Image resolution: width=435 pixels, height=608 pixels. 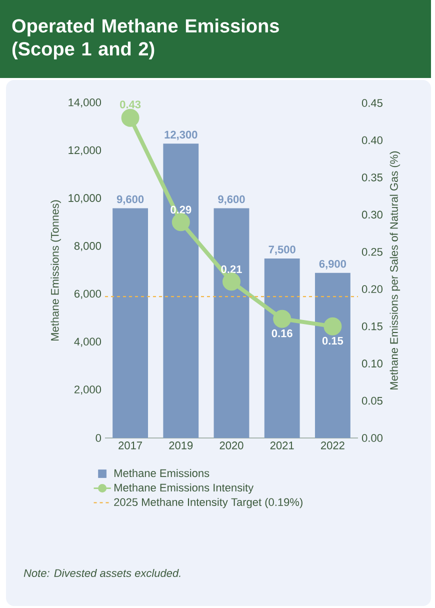 I want to click on y2-tick-label: 0.30, so click(x=372, y=214).